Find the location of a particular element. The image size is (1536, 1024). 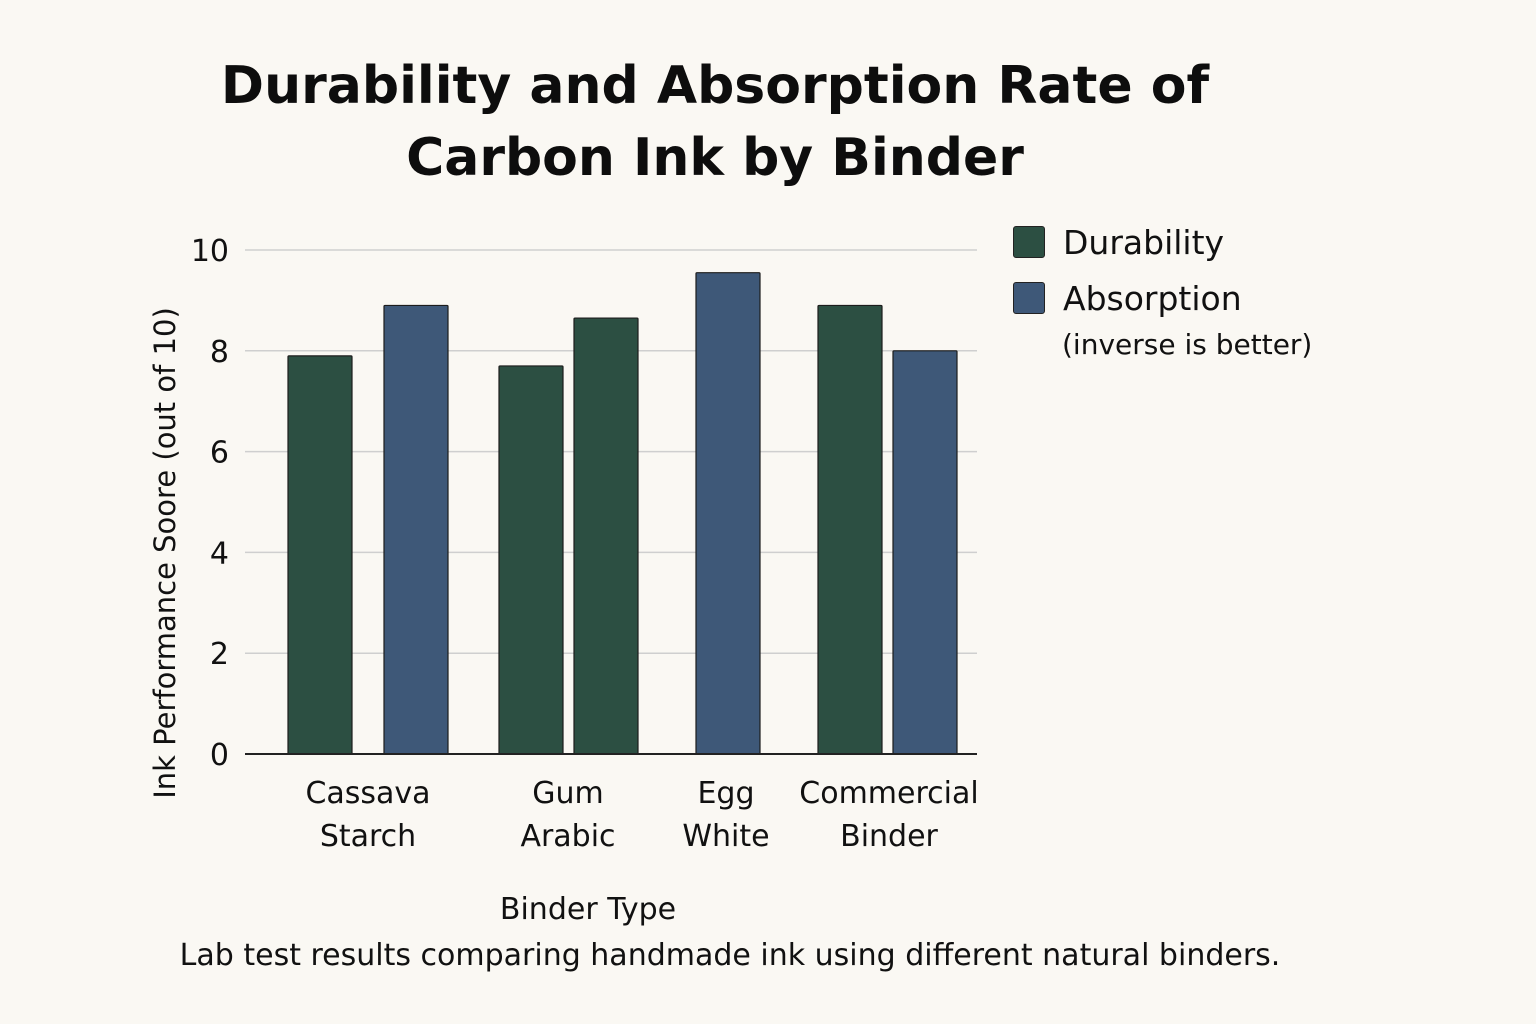

x-tick-label: Commercial is located at coordinates (888, 793).